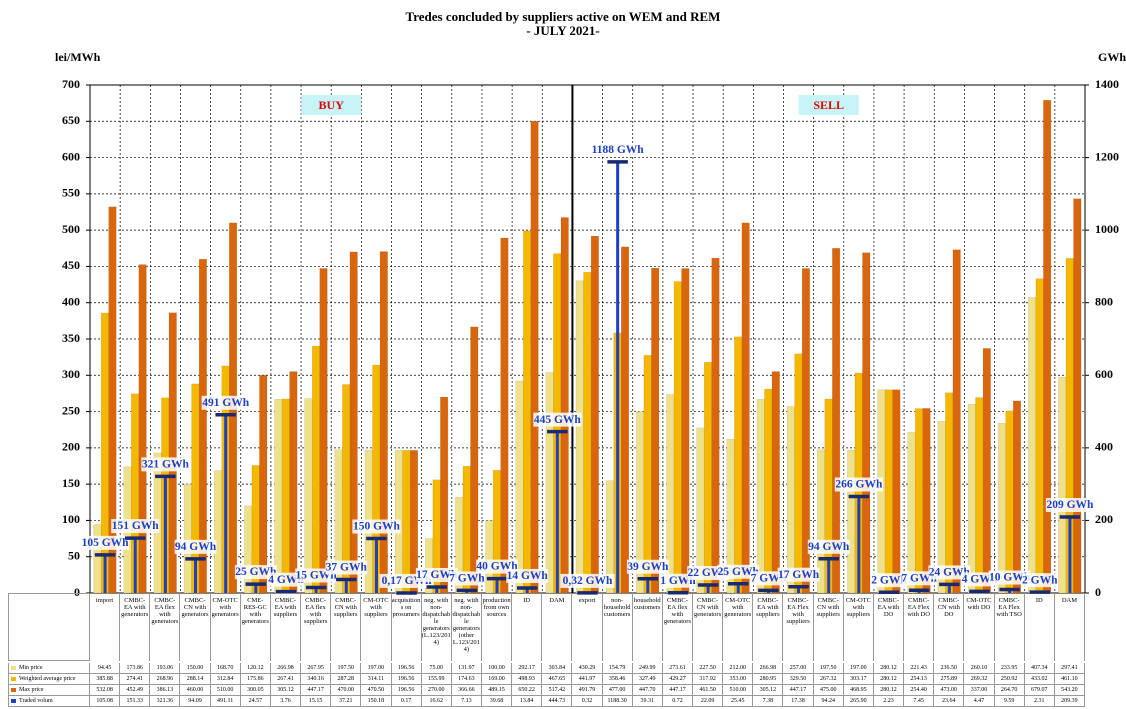 The height and width of the screenshot is (709, 1126). I want to click on data-label: 266 GWh, so click(859, 485).